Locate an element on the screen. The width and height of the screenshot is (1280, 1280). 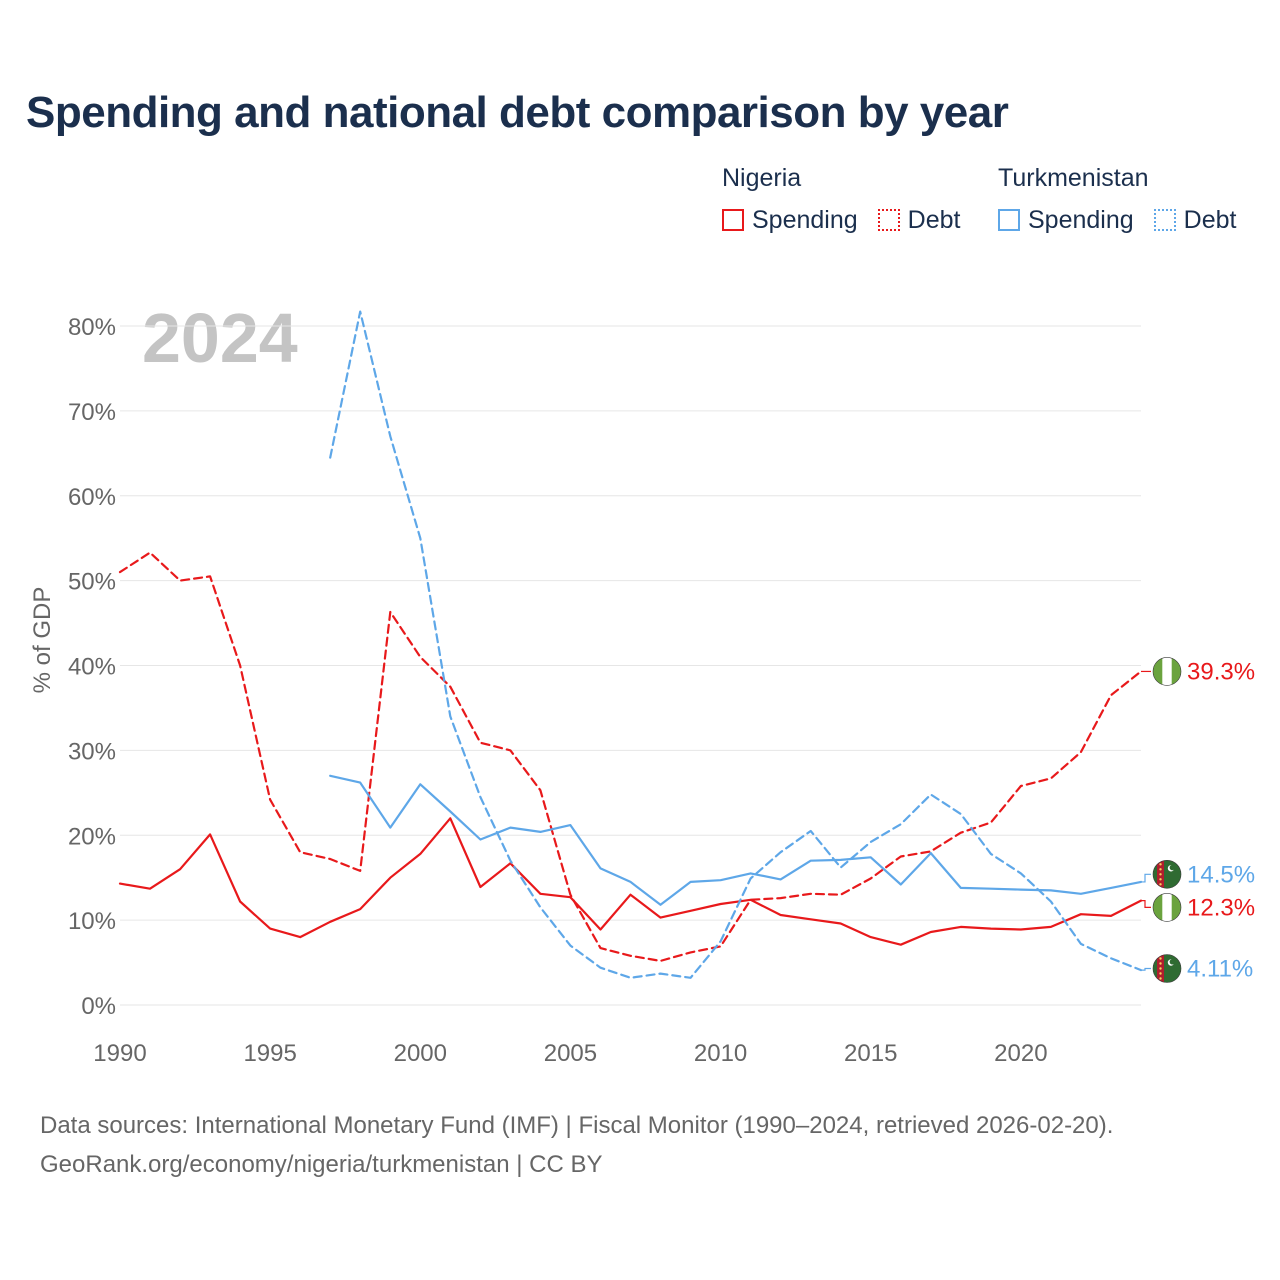
x-tick-label: 1990 is located at coordinates (119, 1053).